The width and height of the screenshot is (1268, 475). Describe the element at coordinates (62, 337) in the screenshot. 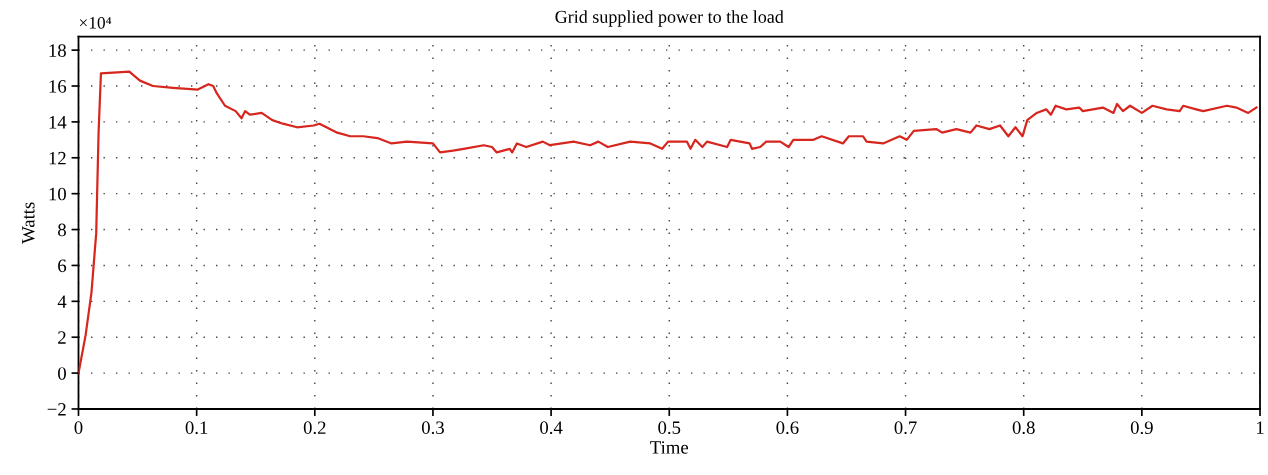

I see `y-tick-label: 2` at that location.